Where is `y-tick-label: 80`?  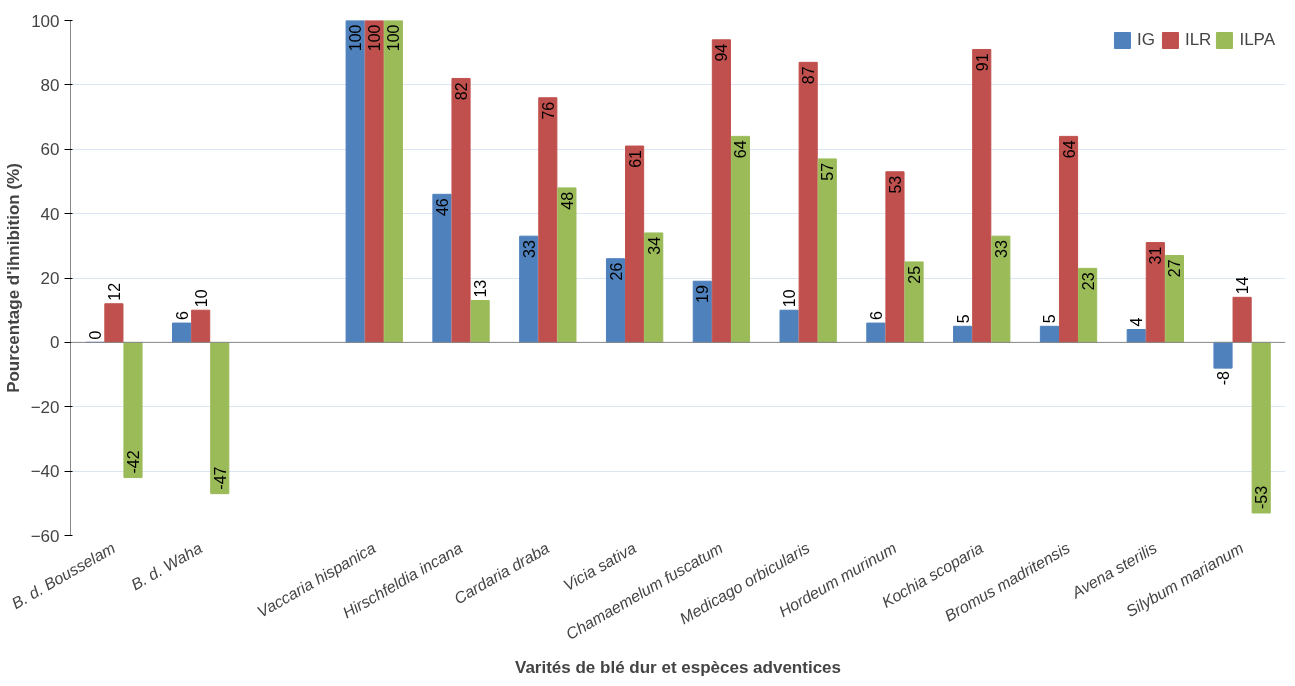 y-tick-label: 80 is located at coordinates (50, 85).